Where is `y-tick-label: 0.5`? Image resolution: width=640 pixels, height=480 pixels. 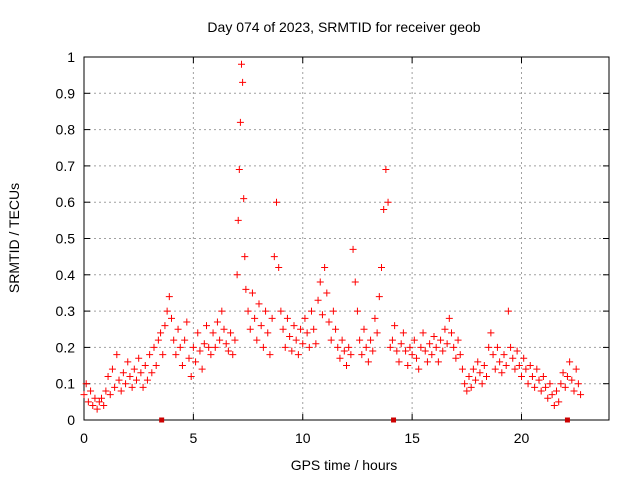
y-tick-label: 0.5 is located at coordinates (66, 239).